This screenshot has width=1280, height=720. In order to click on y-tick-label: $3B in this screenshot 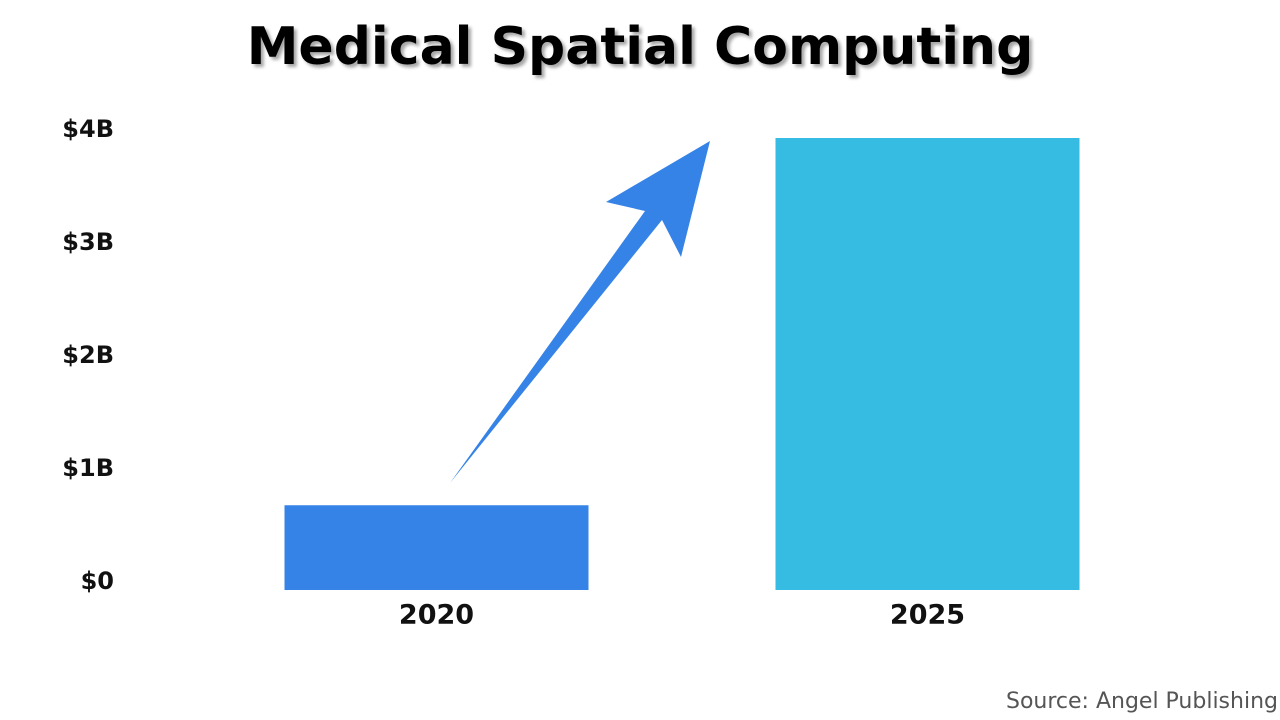, I will do `click(88, 242)`.